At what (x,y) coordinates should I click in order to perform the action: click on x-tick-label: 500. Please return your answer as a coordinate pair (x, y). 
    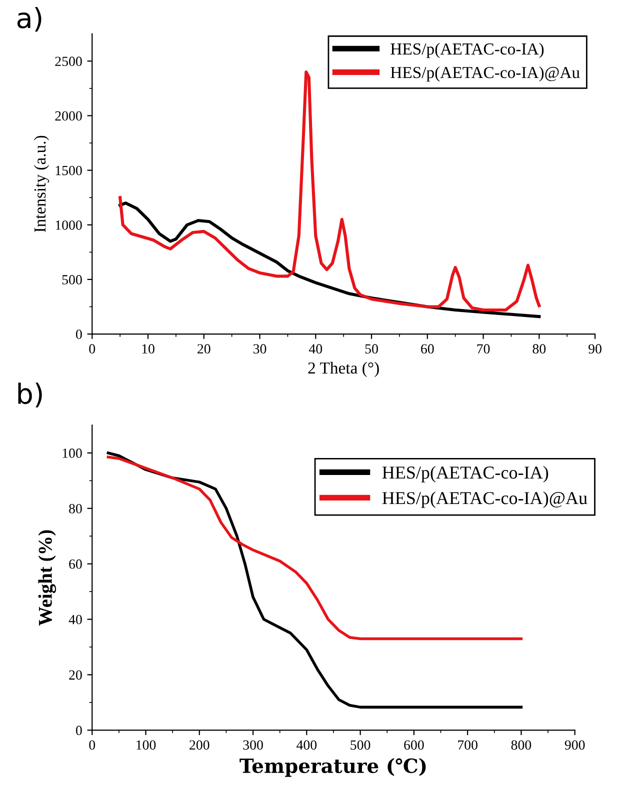
    Looking at the image, I should click on (360, 745).